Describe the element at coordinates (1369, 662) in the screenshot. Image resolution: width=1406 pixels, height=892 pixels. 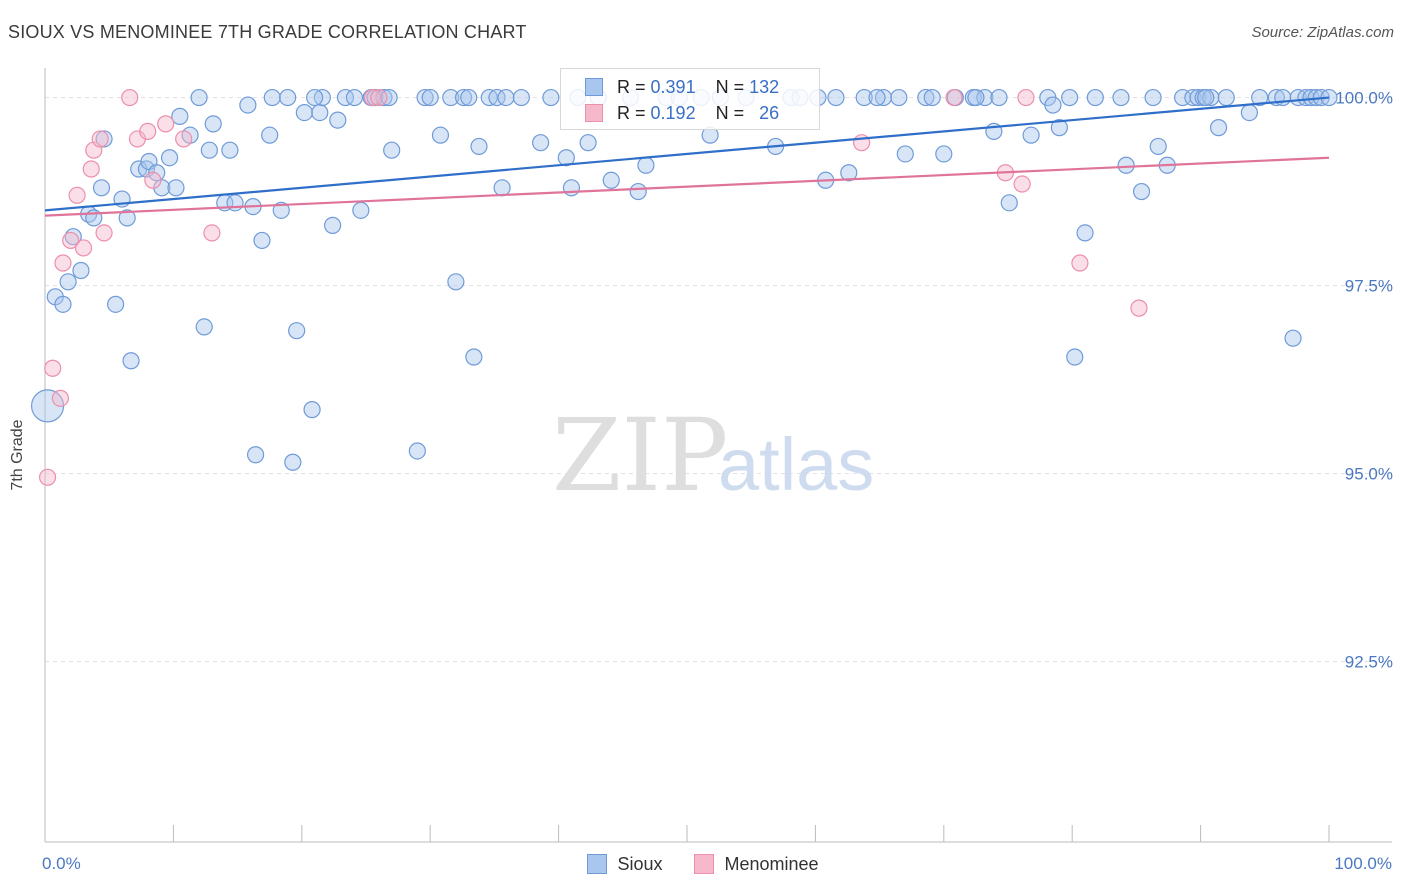
I see `y-tick-label: 92.5%` at that location.